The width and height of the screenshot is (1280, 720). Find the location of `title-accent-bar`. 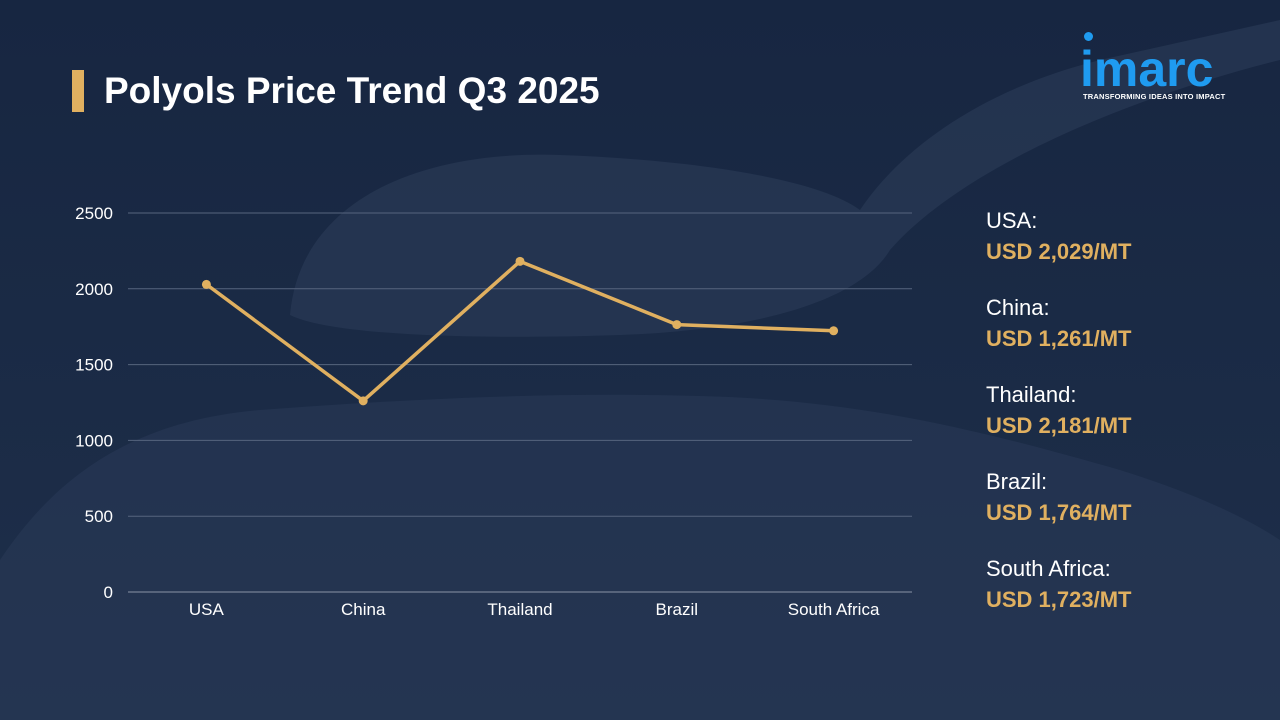

title-accent-bar is located at coordinates (78, 91).